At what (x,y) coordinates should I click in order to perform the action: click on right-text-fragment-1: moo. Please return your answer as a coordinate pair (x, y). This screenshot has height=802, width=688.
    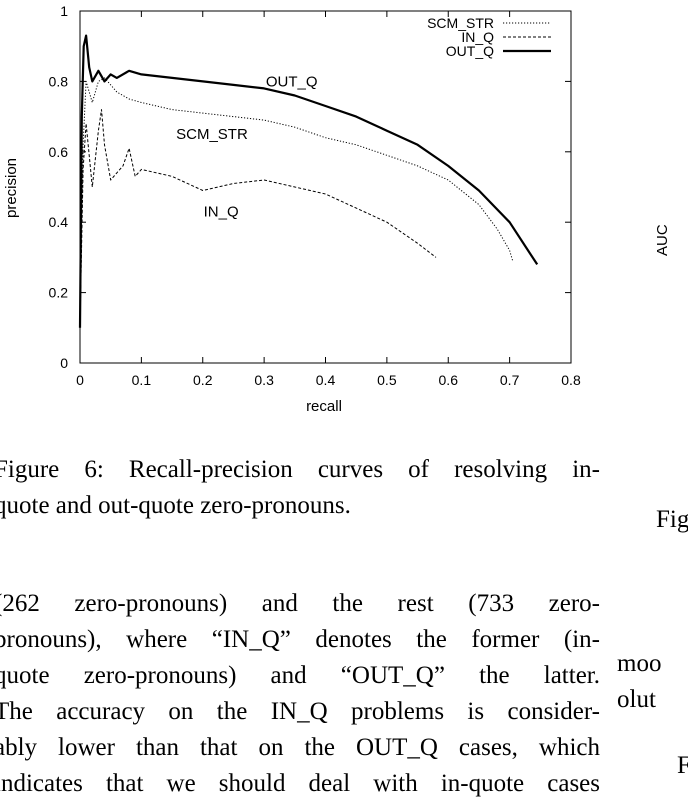
    Looking at the image, I should click on (639, 663).